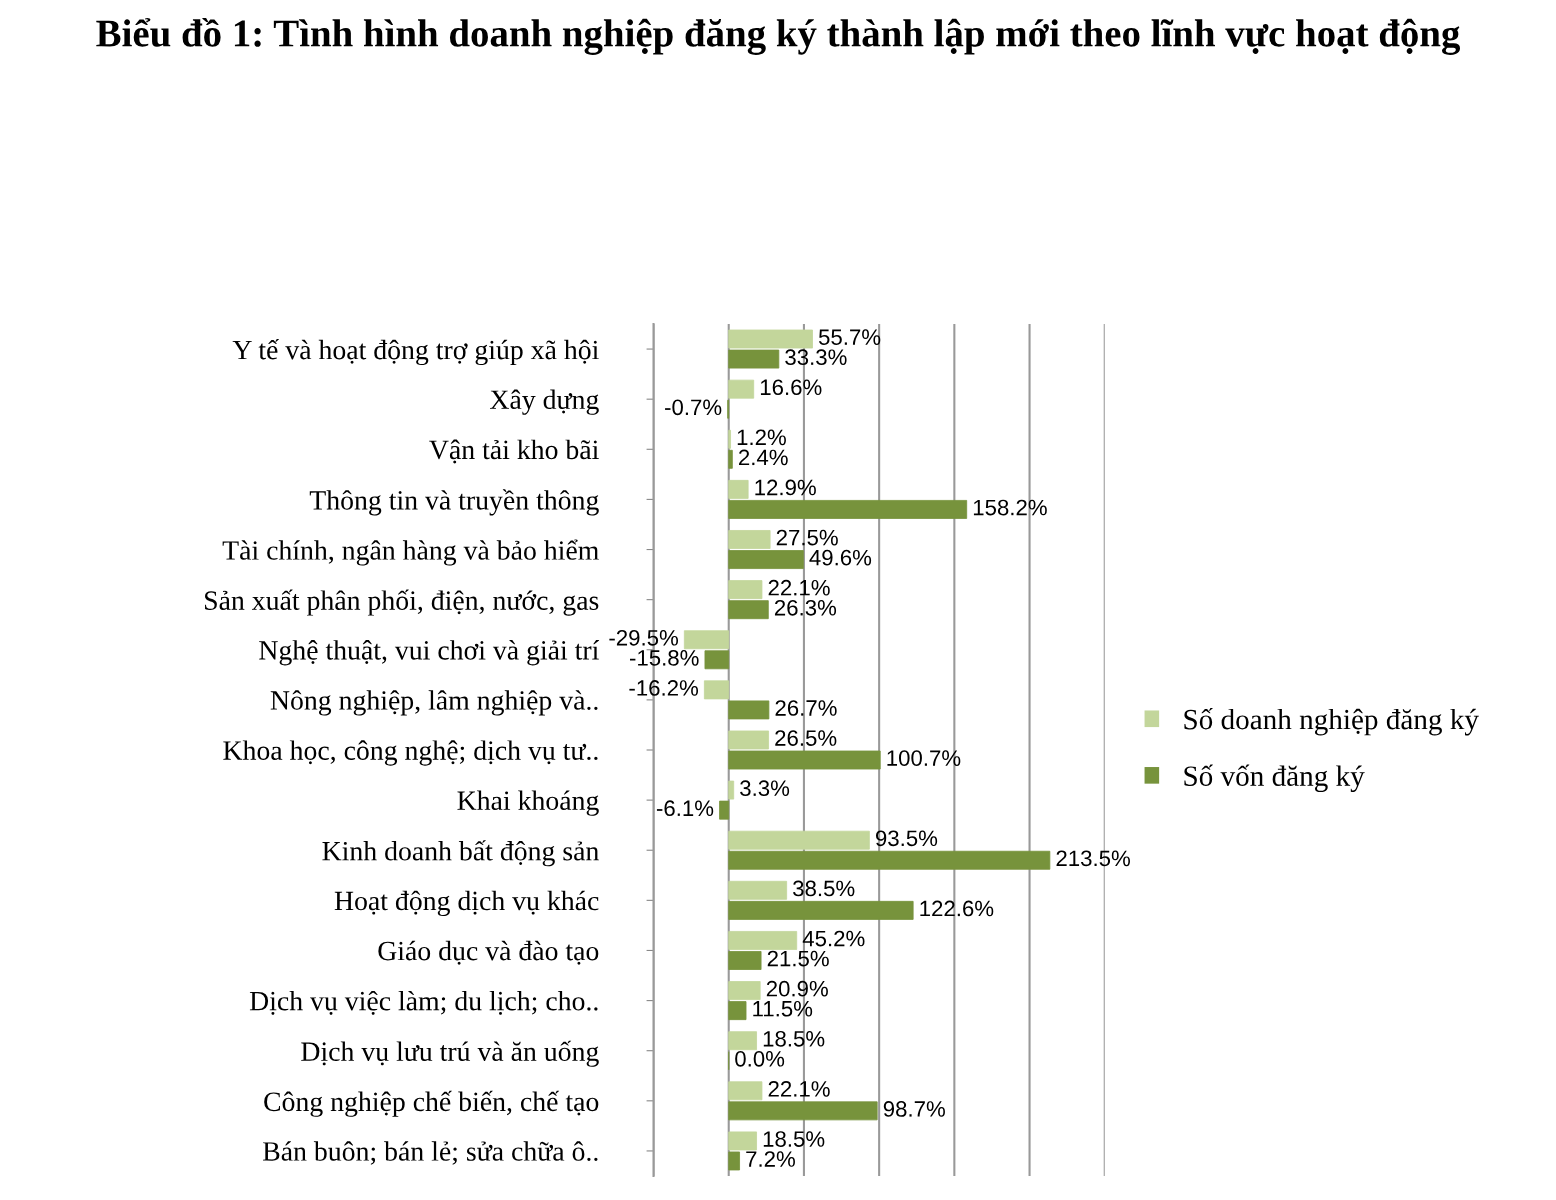  What do you see at coordinates (1093, 858) in the screenshot?
I see `data-label: 213.5%` at bounding box center [1093, 858].